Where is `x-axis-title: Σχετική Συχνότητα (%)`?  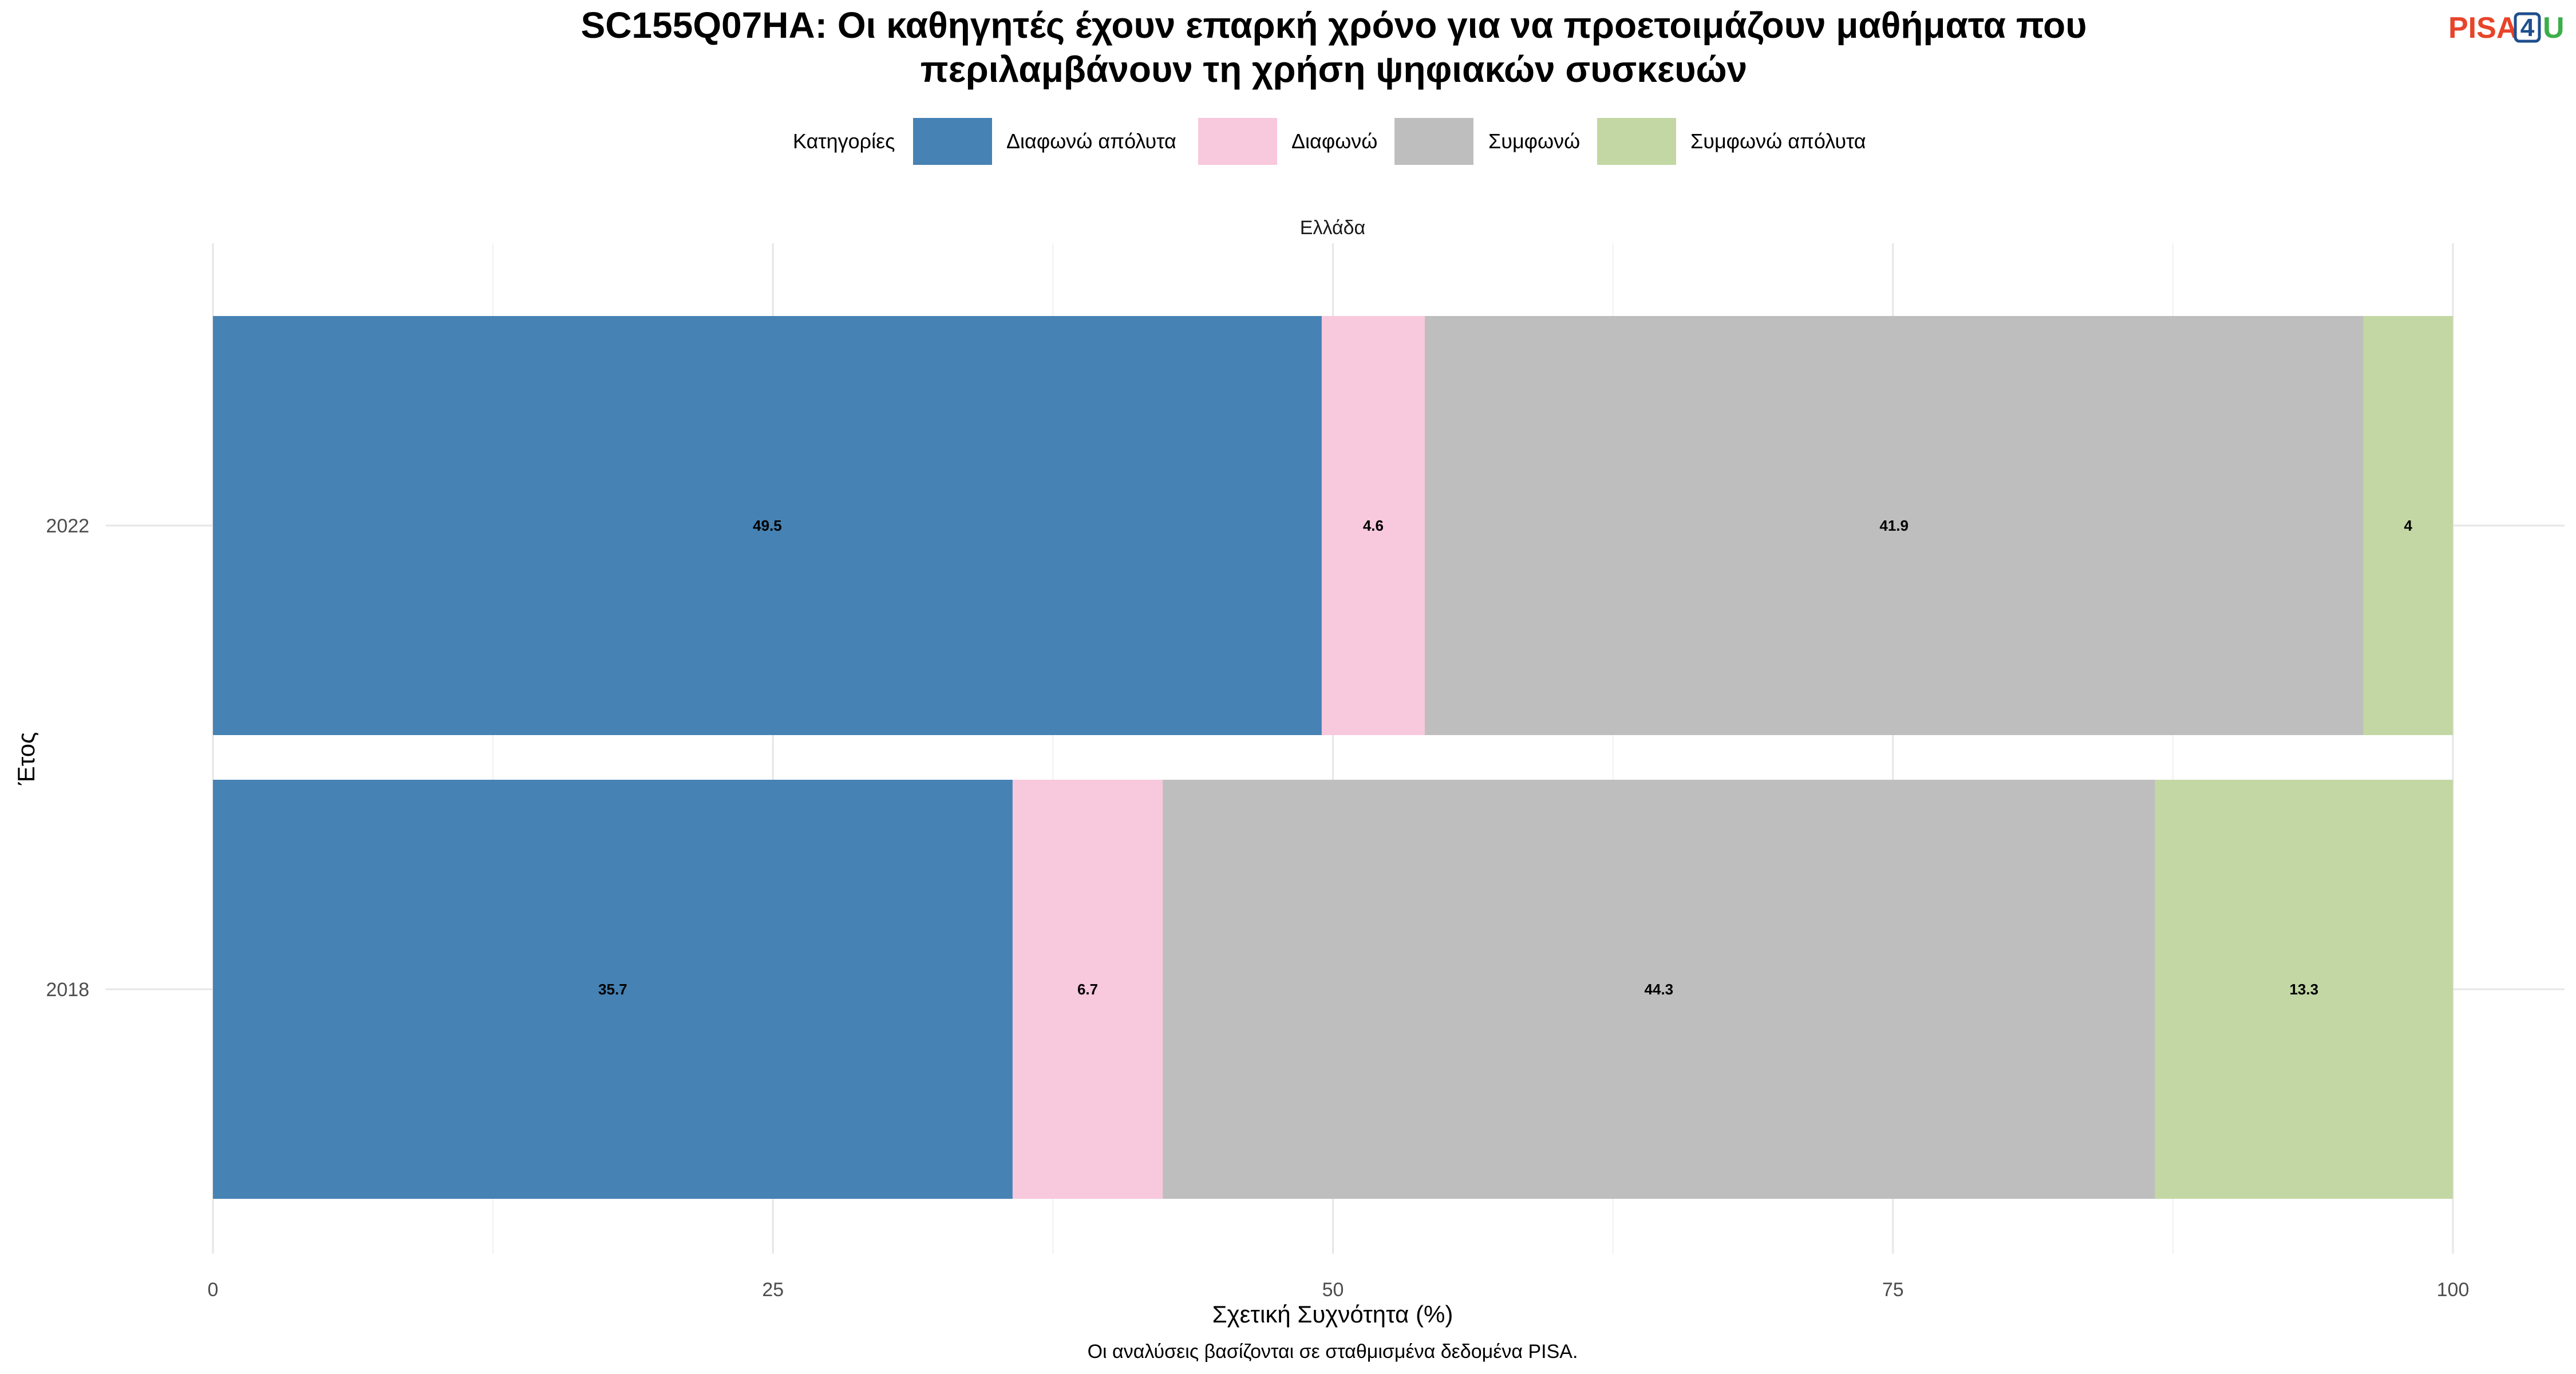 x-axis-title: Σχετική Συχνότητα (%) is located at coordinates (1332, 1315).